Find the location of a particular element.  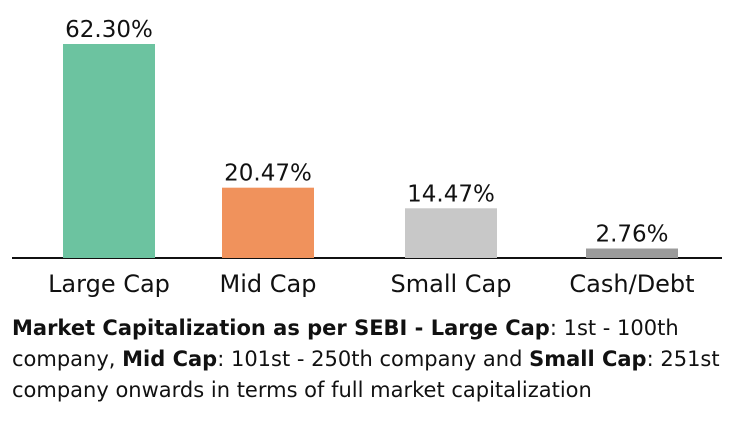

data-label: 2.76% is located at coordinates (631, 235).